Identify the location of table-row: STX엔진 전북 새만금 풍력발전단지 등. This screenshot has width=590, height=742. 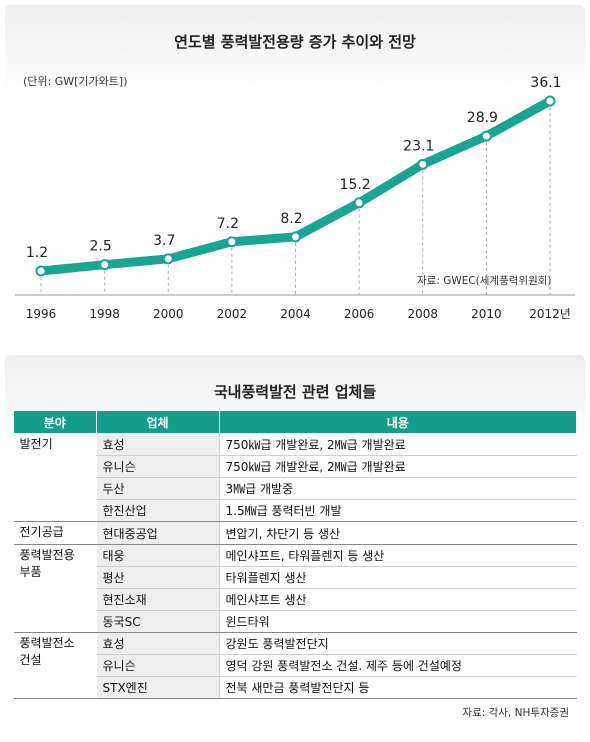
(295, 687).